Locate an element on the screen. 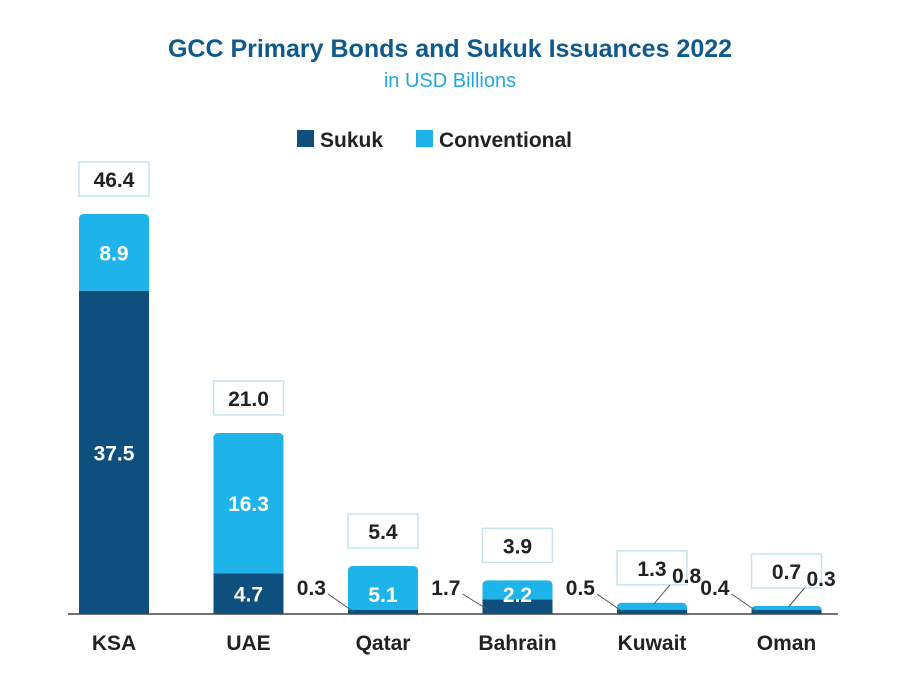 The height and width of the screenshot is (684, 900). total-label-bahrain: 3.9 is located at coordinates (517, 546).